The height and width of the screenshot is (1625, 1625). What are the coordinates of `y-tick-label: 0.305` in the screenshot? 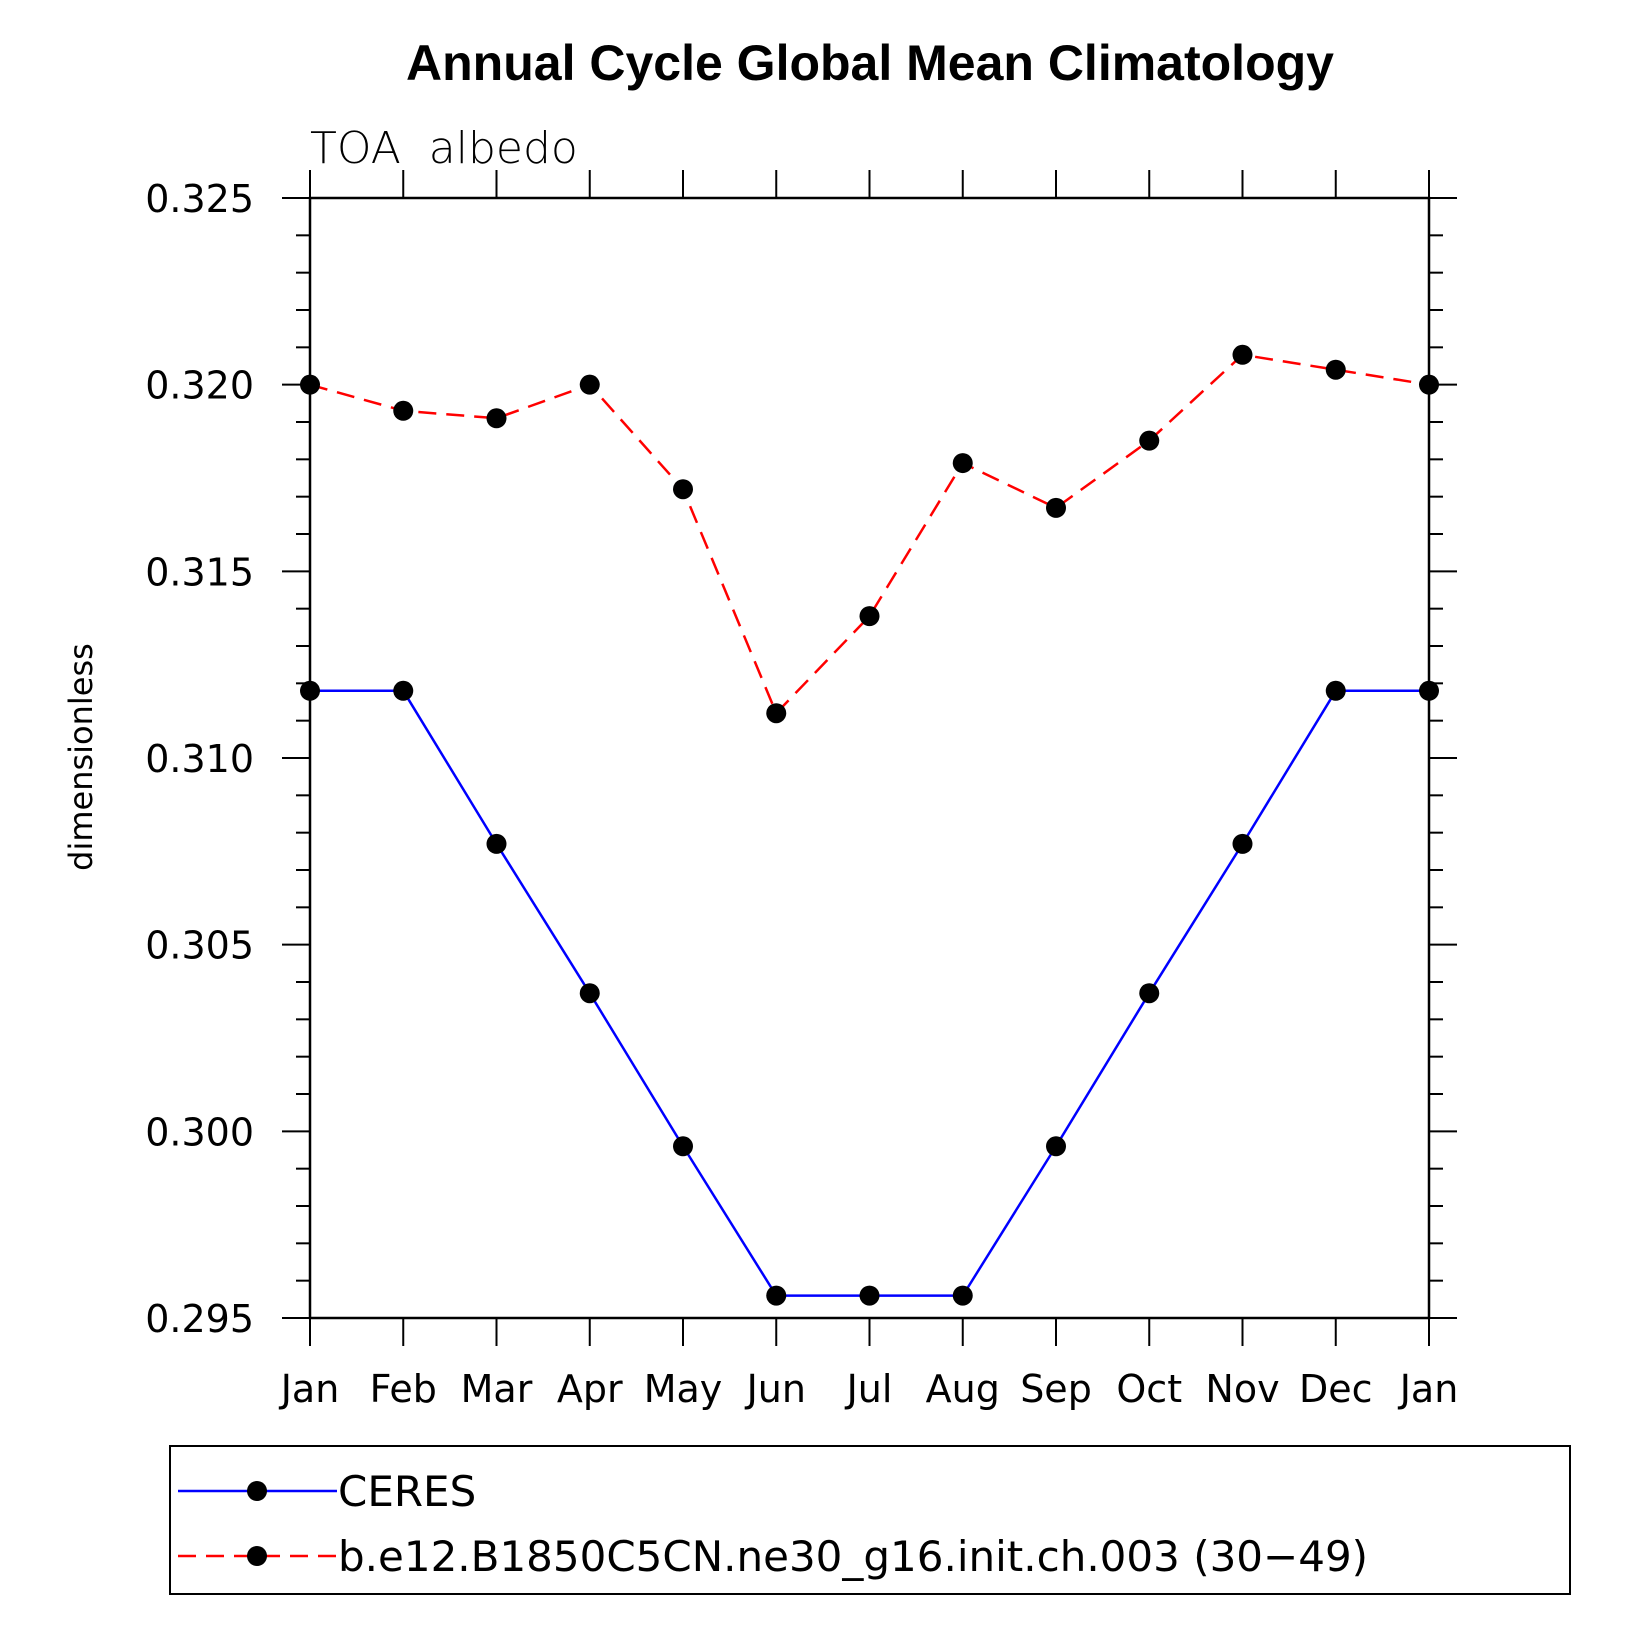 It's located at (199, 946).